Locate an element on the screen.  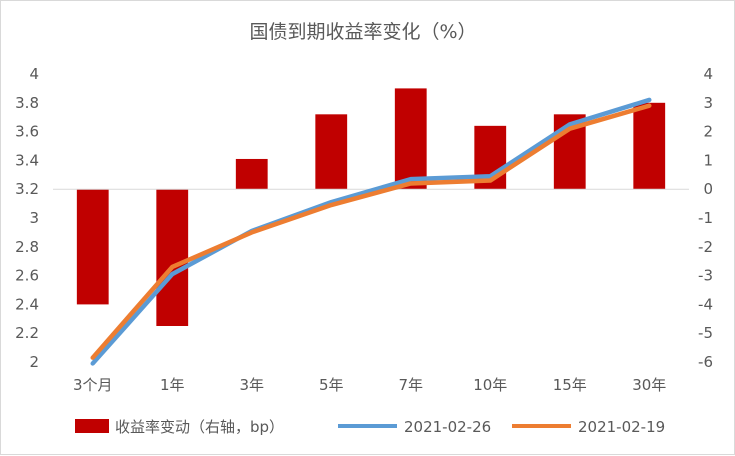
right-tick-label: 0 is located at coordinates (708, 189).